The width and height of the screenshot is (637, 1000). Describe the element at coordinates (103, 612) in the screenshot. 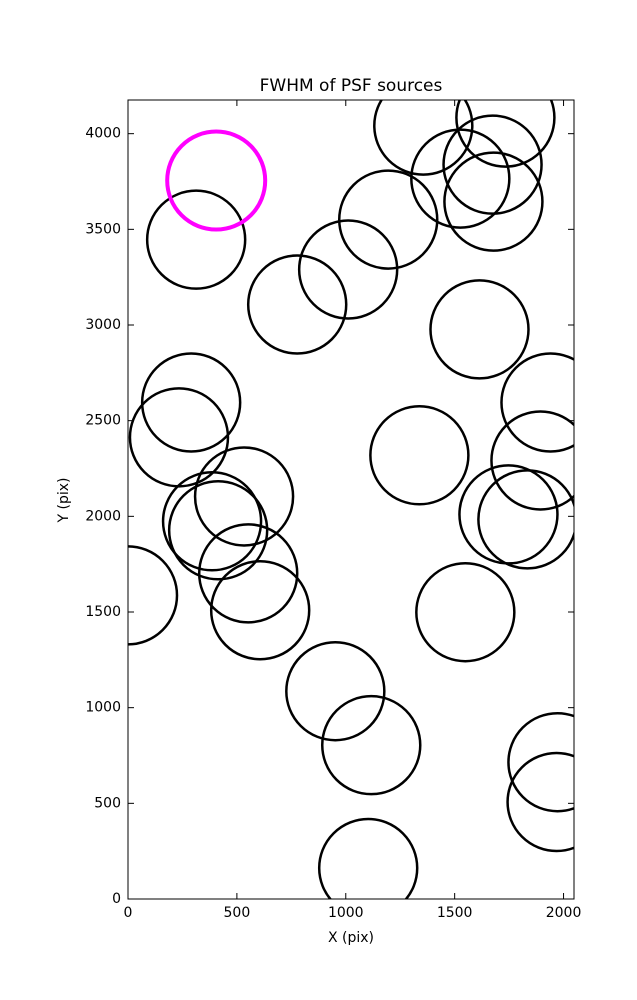

I see `y-tick-label: 1500` at that location.